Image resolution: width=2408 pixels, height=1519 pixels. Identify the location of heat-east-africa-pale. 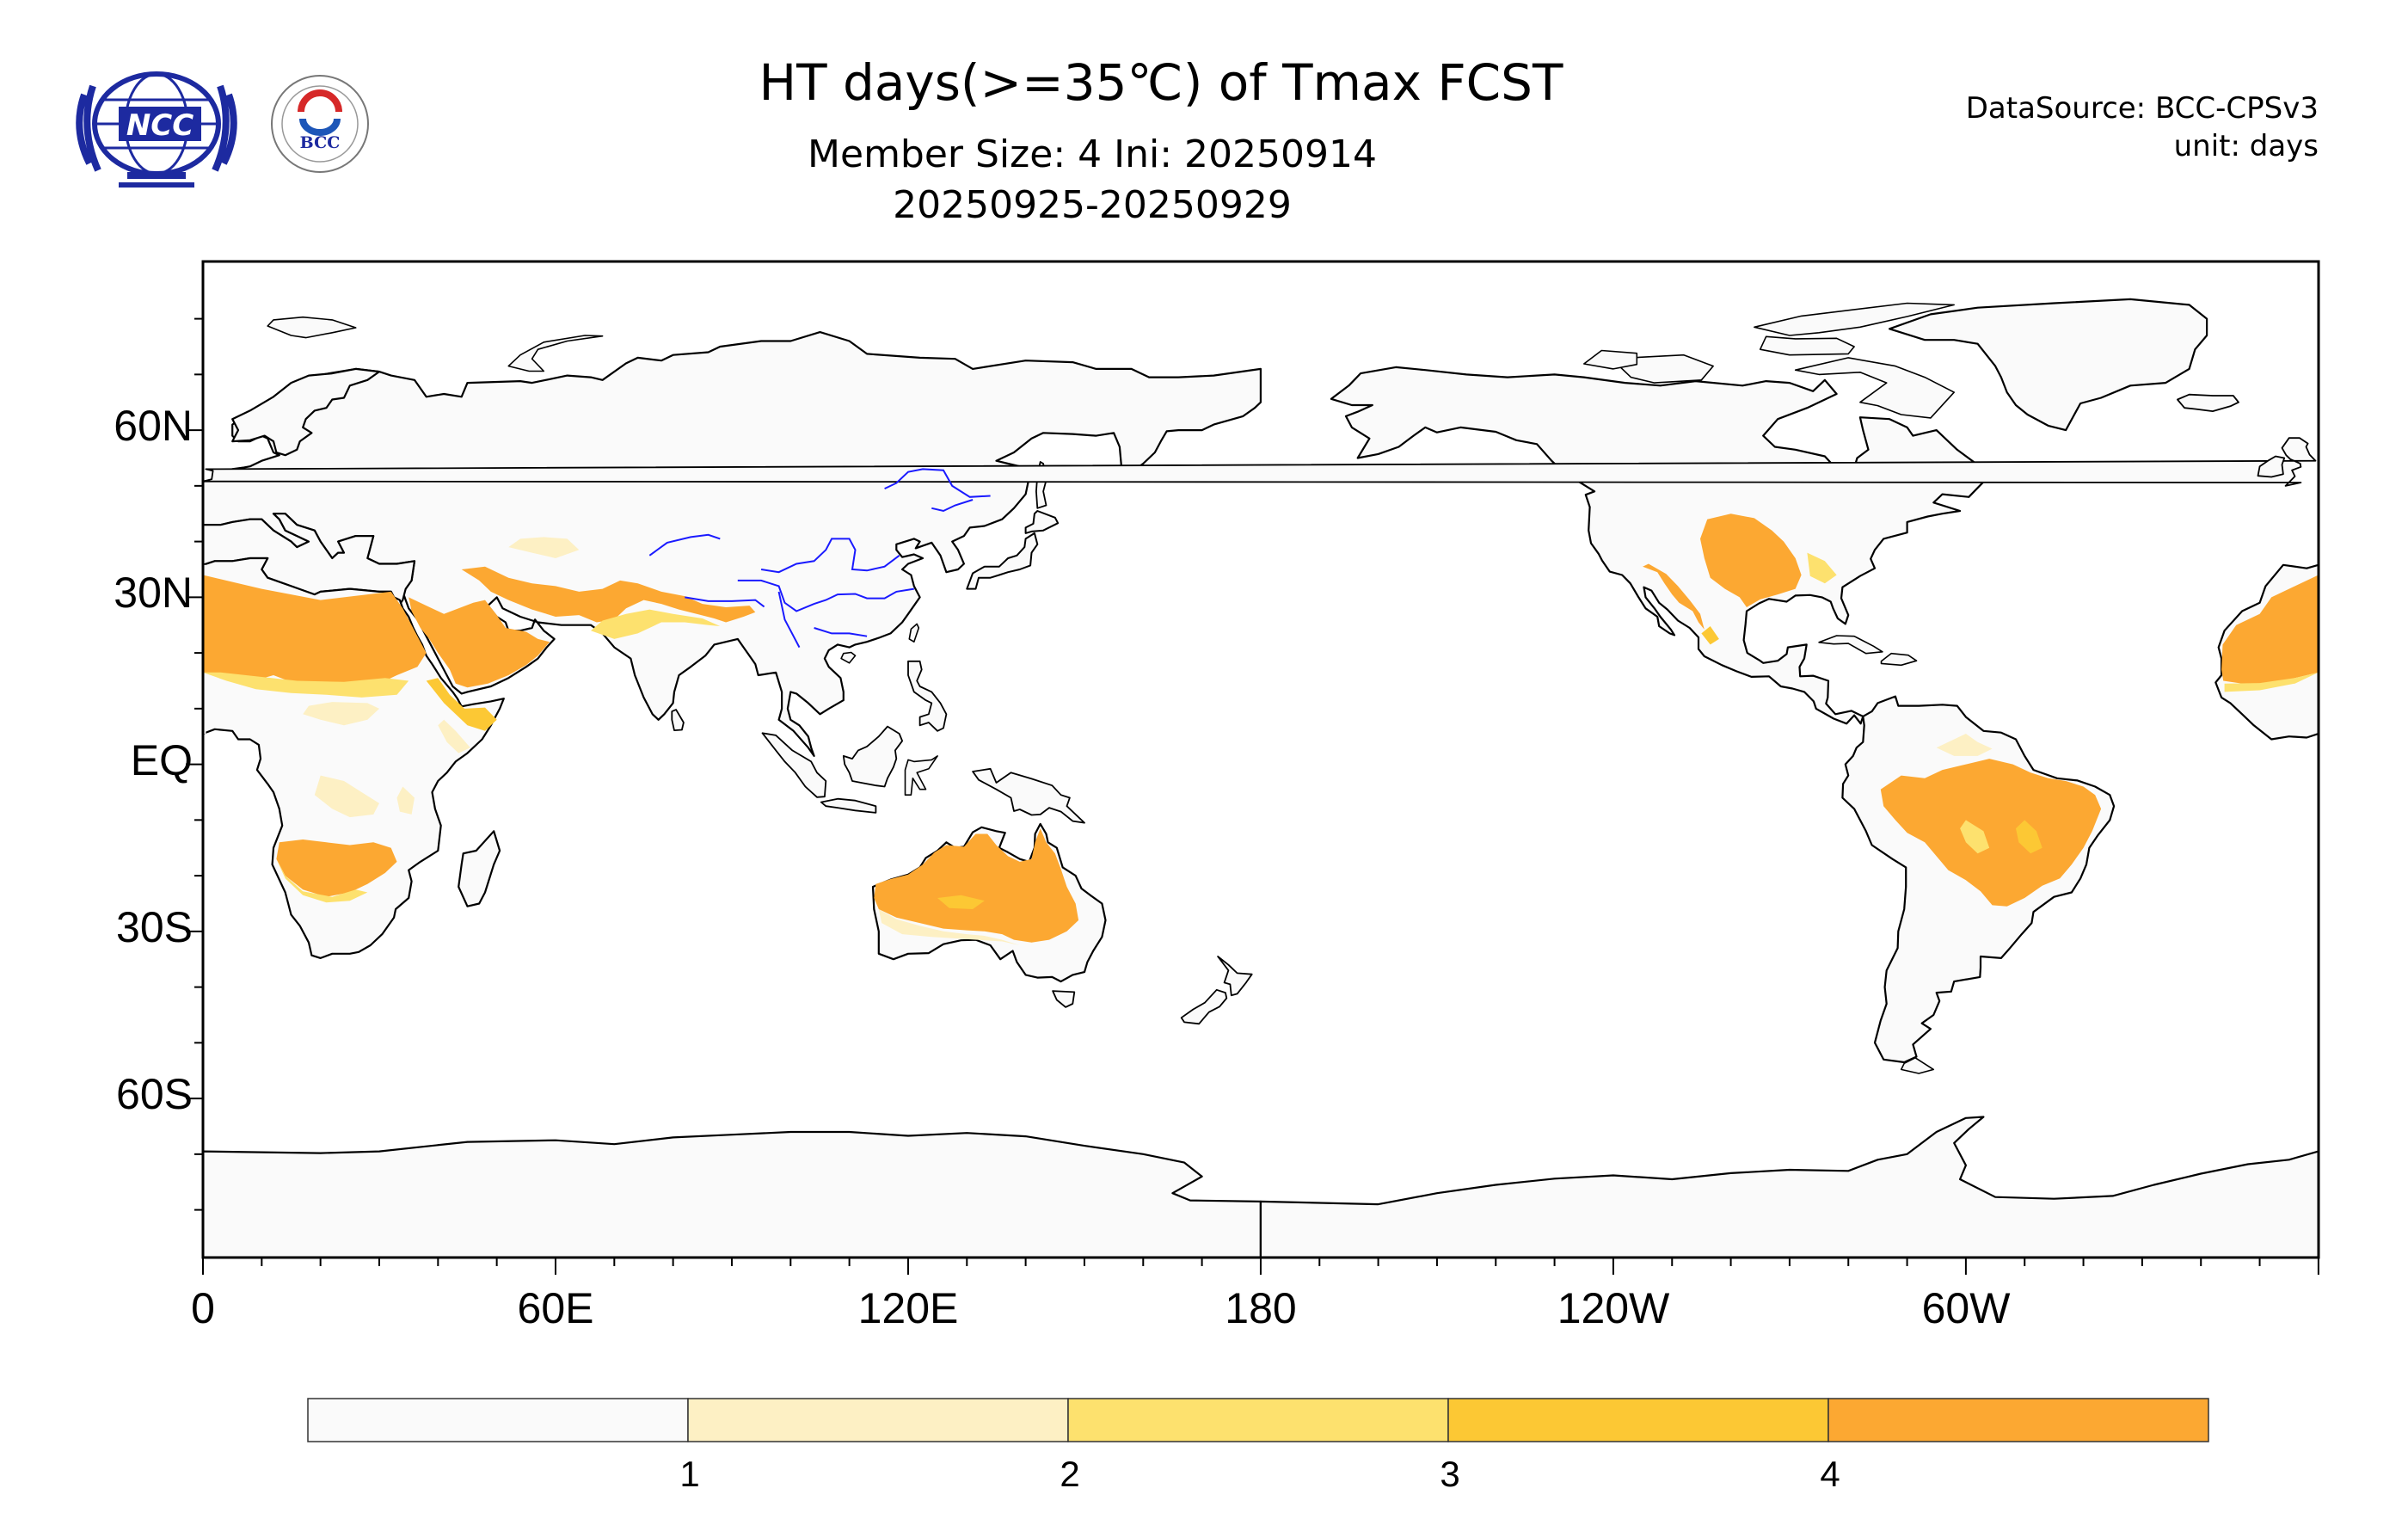
(406, 800).